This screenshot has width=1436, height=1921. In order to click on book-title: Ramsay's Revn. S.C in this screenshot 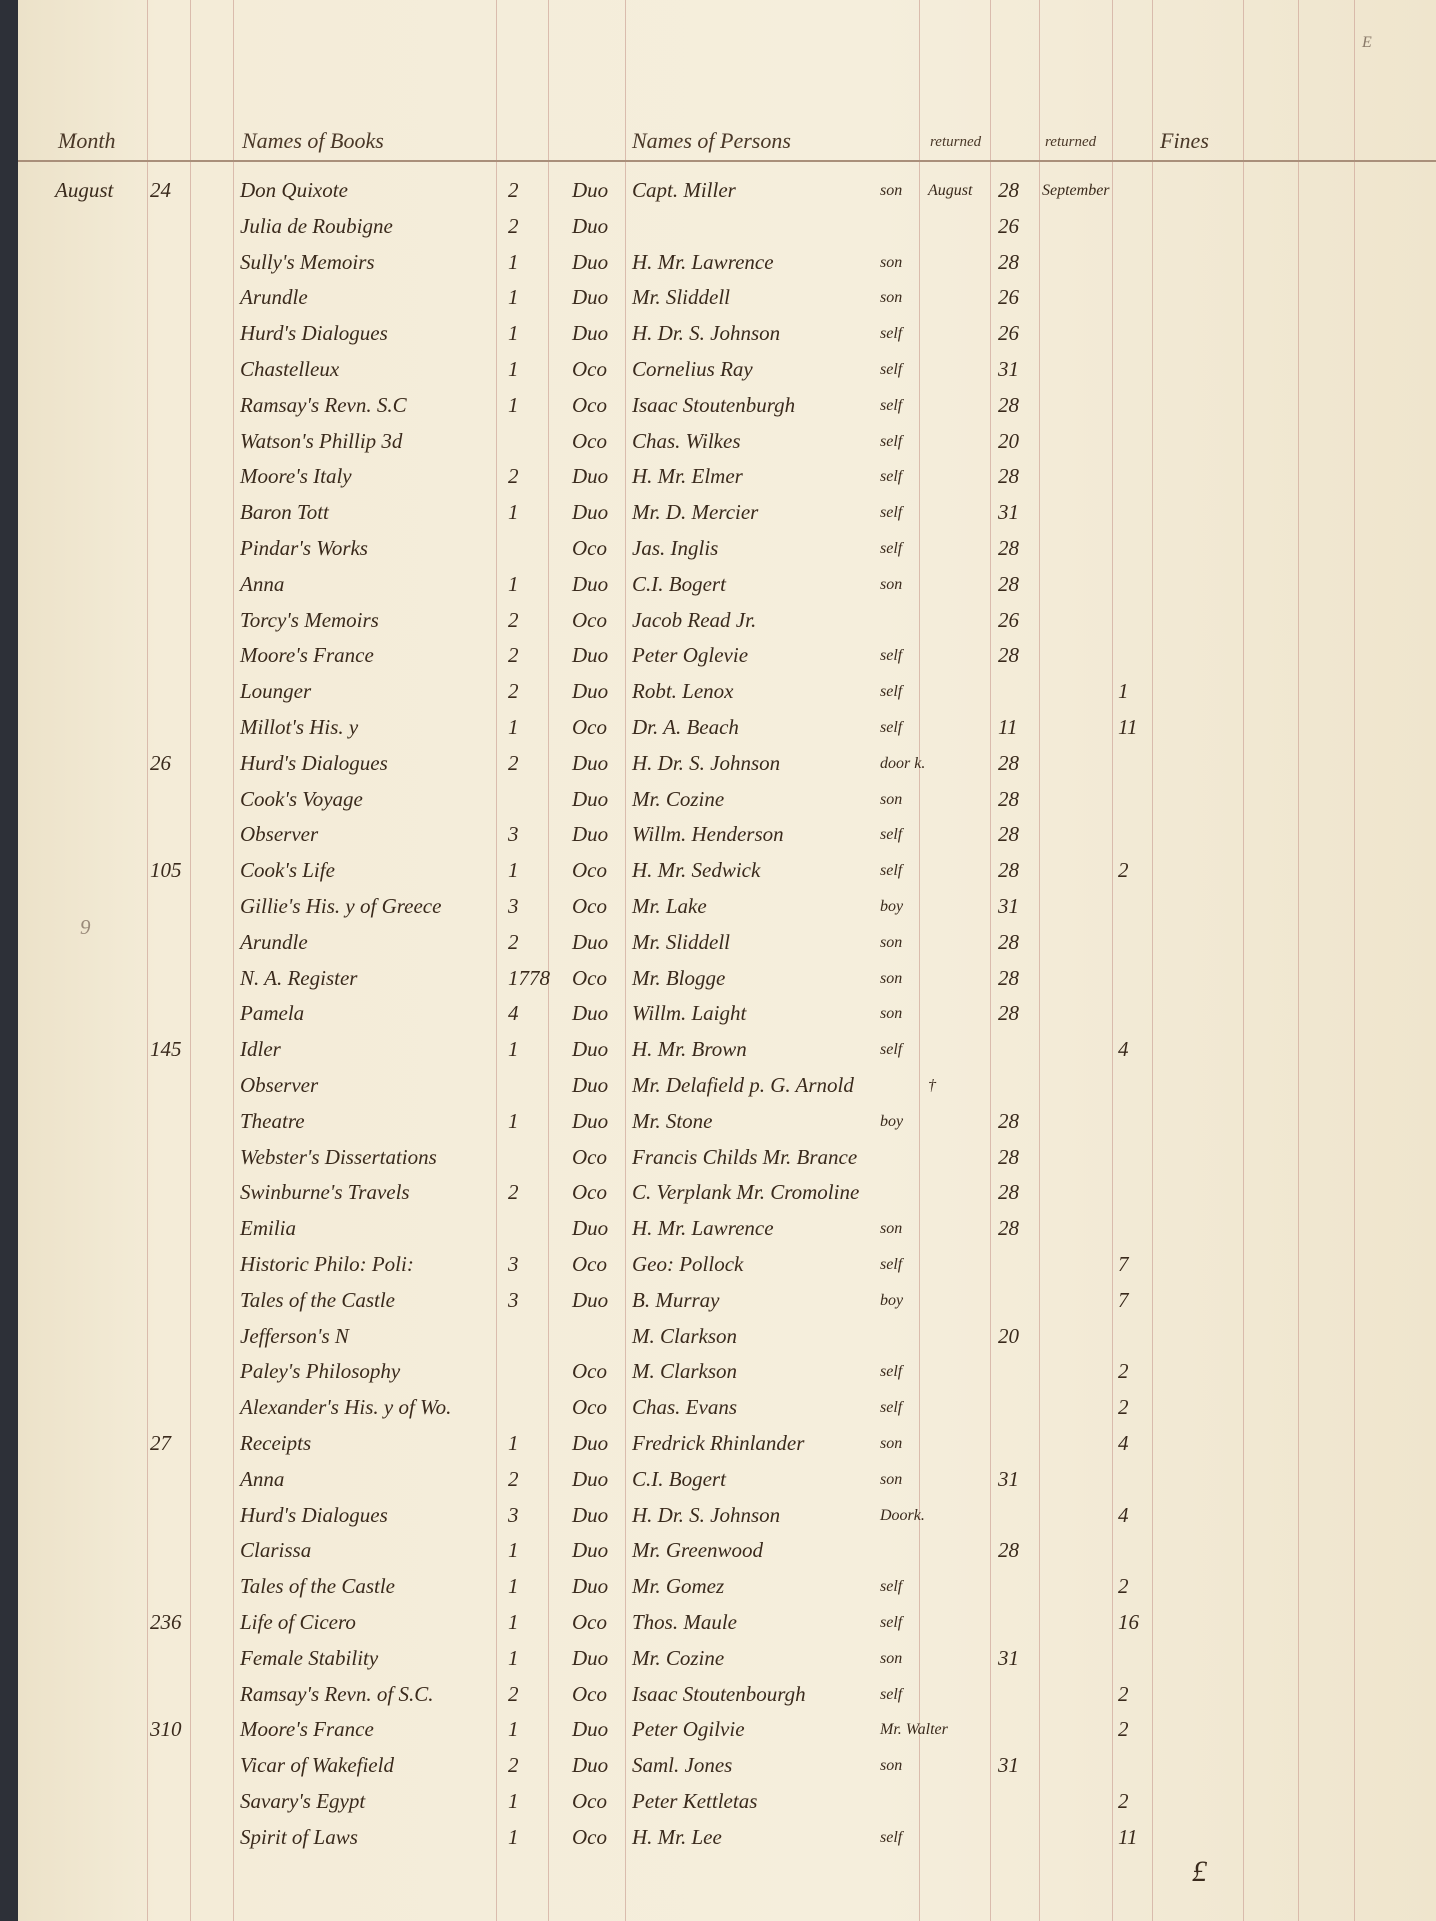, I will do `click(323, 404)`.